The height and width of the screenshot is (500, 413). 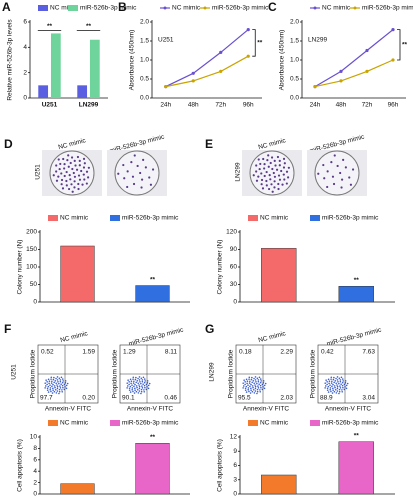 I want to click on x-tick-label: 96h, so click(x=393, y=105).